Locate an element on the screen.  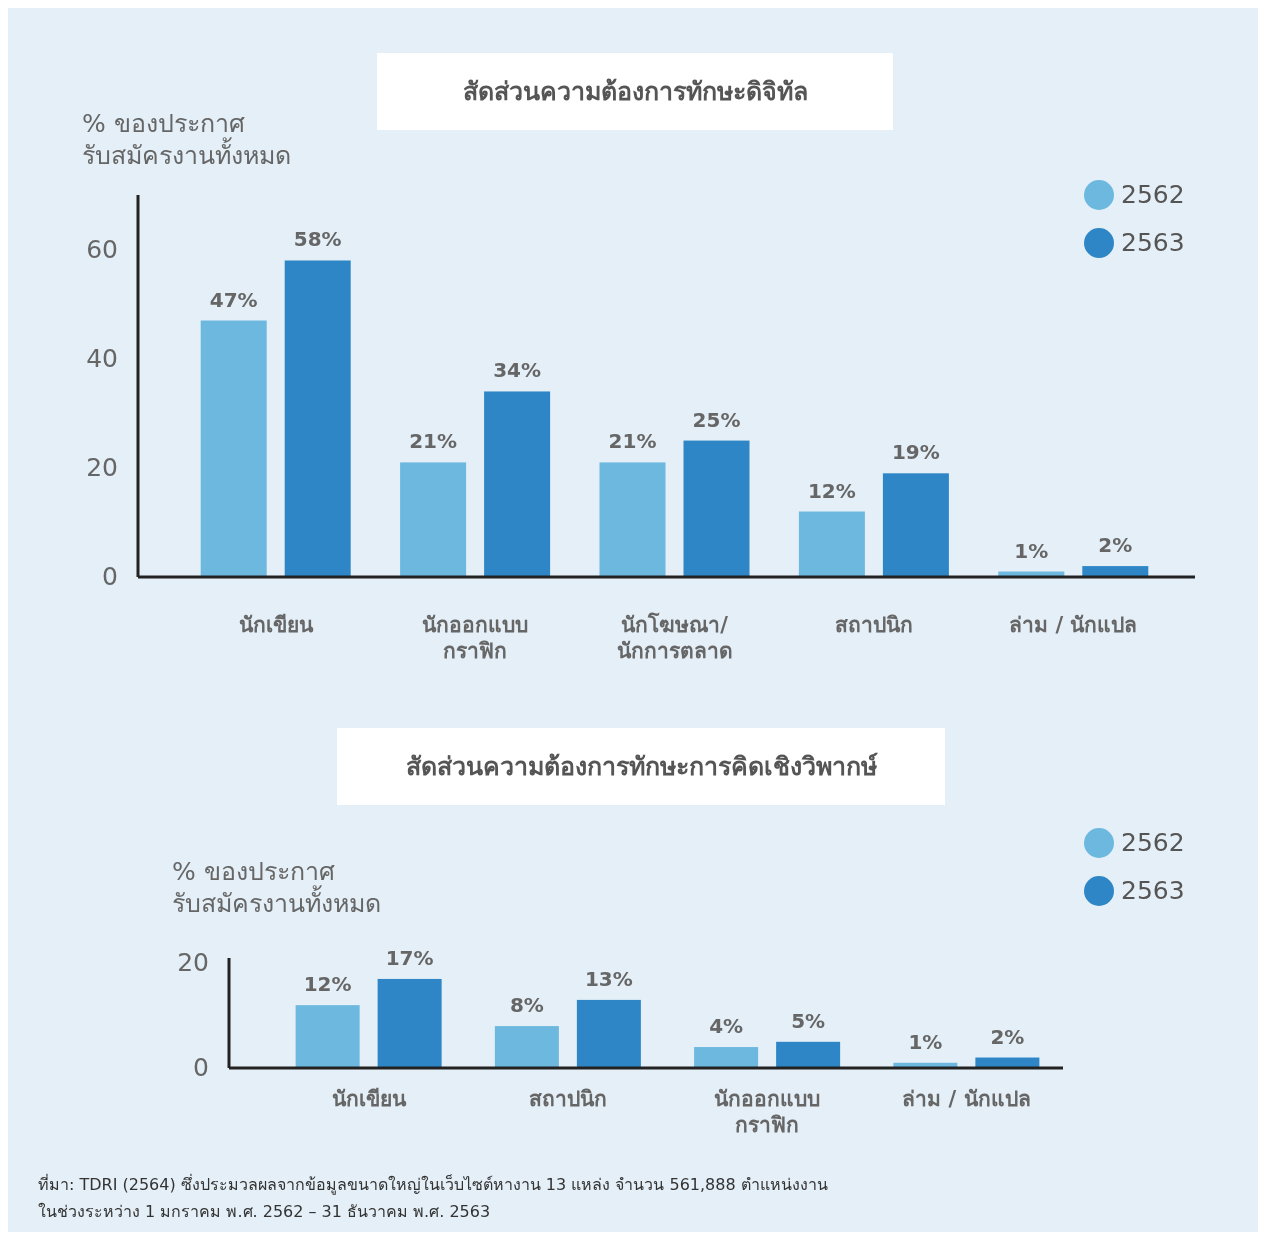
y-tick-label: 60 is located at coordinates (101, 249).